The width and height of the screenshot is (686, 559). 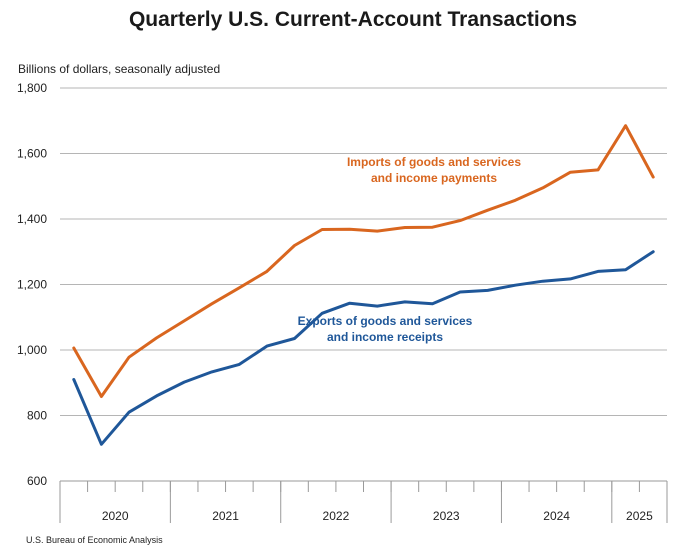 I want to click on series-label-exports: and income receipts, so click(x=385, y=337).